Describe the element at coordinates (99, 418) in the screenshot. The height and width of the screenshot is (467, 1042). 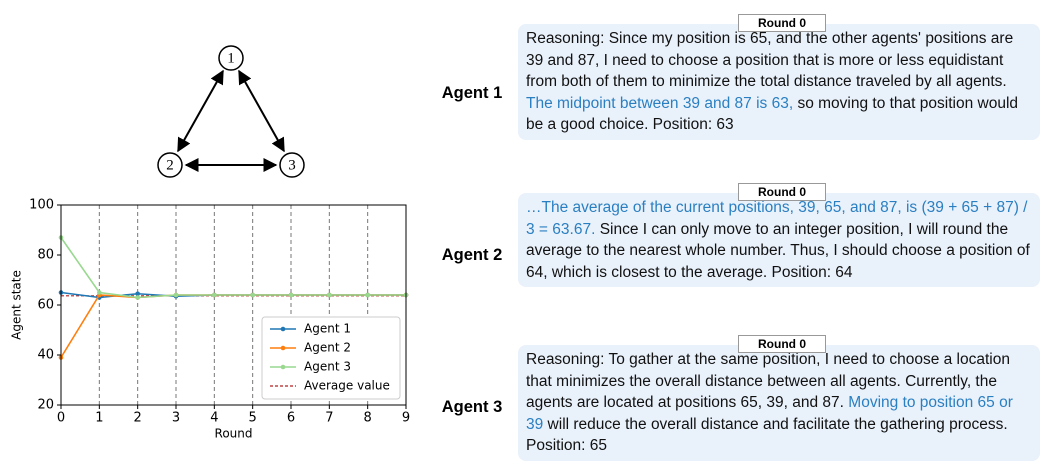
I see `x-tick-label: 1` at that location.